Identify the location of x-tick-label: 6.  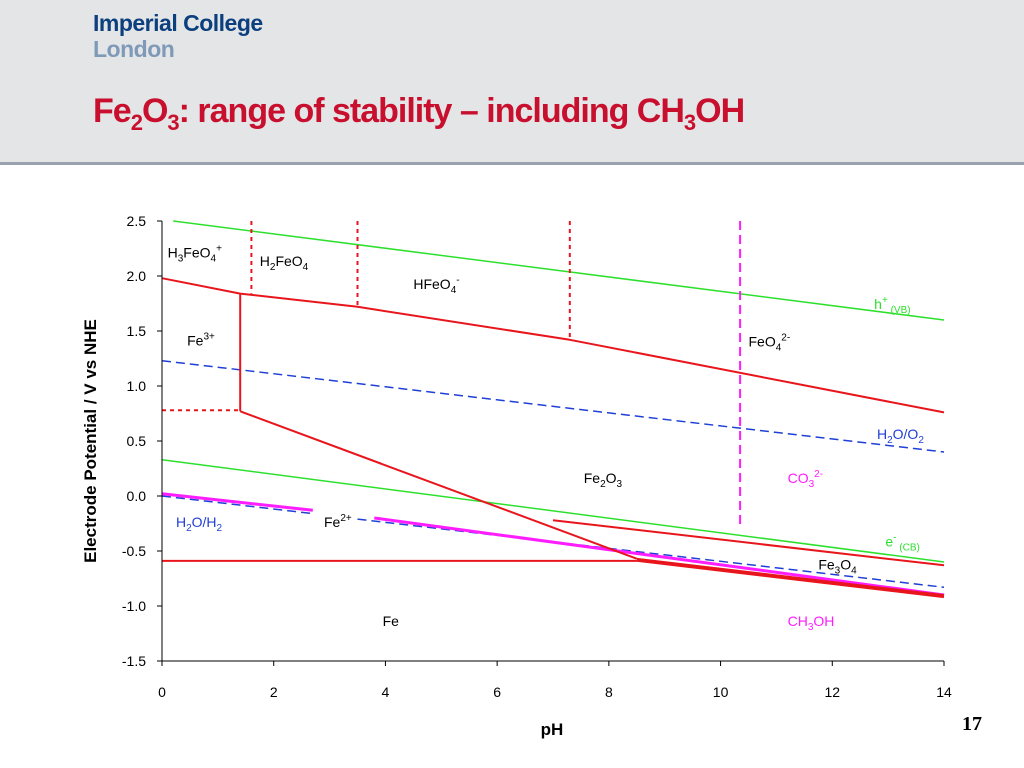
(497, 692).